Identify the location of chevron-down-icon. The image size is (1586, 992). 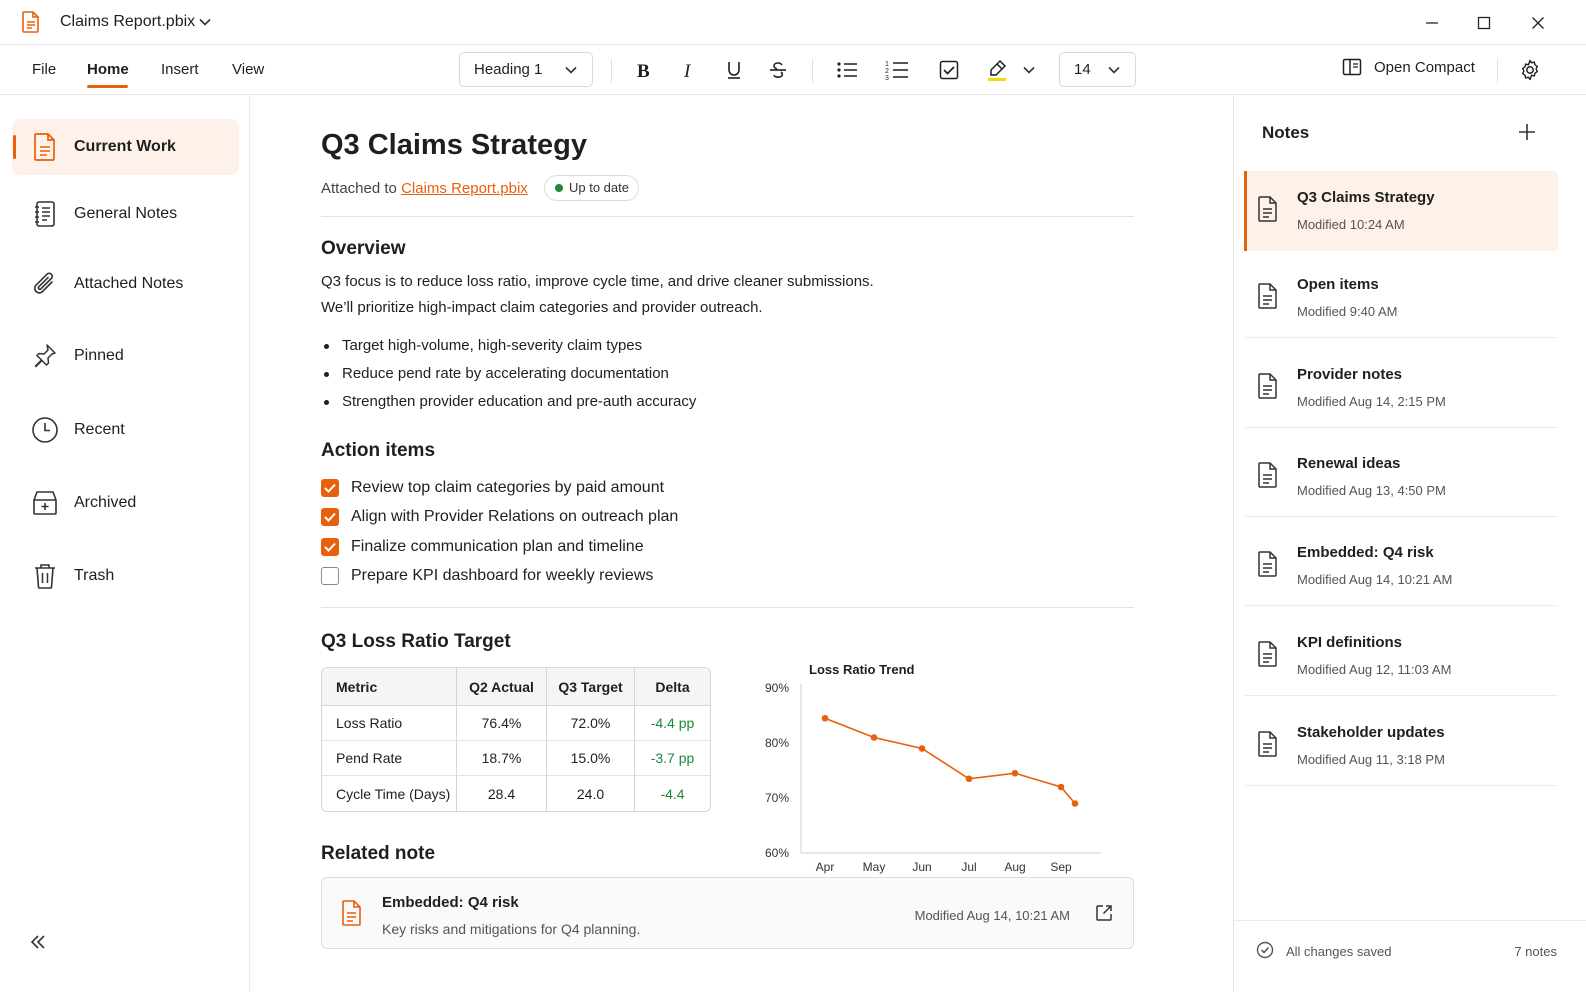
(1114, 70).